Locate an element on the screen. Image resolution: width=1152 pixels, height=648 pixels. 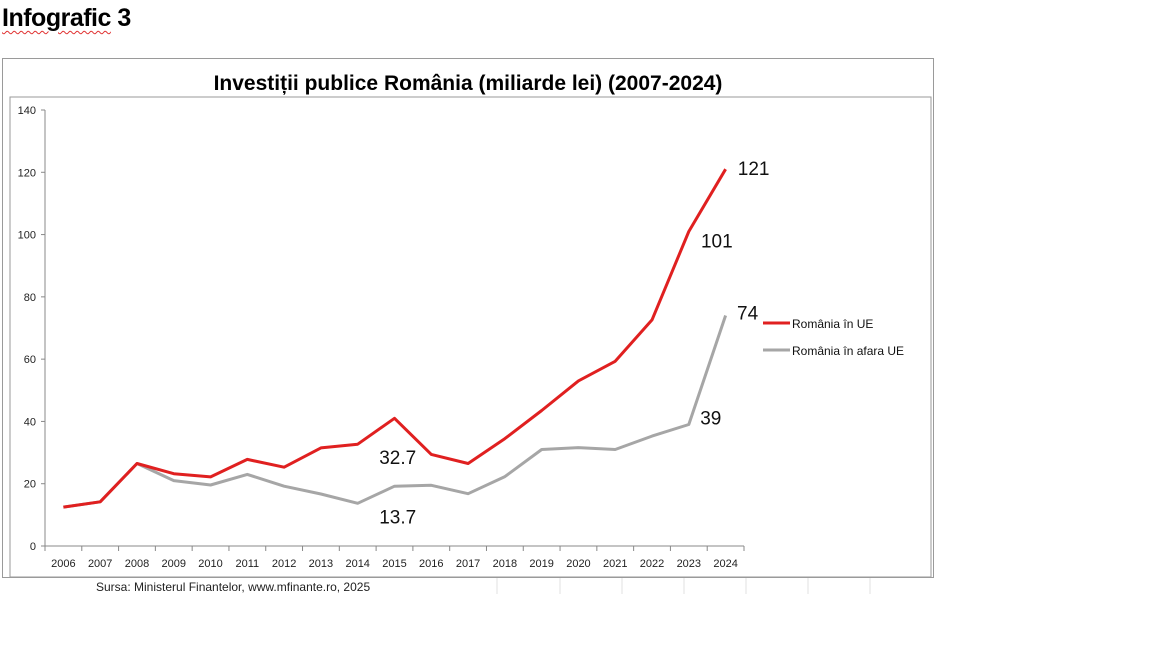
x-tick-label: 2016 is located at coordinates (431, 564).